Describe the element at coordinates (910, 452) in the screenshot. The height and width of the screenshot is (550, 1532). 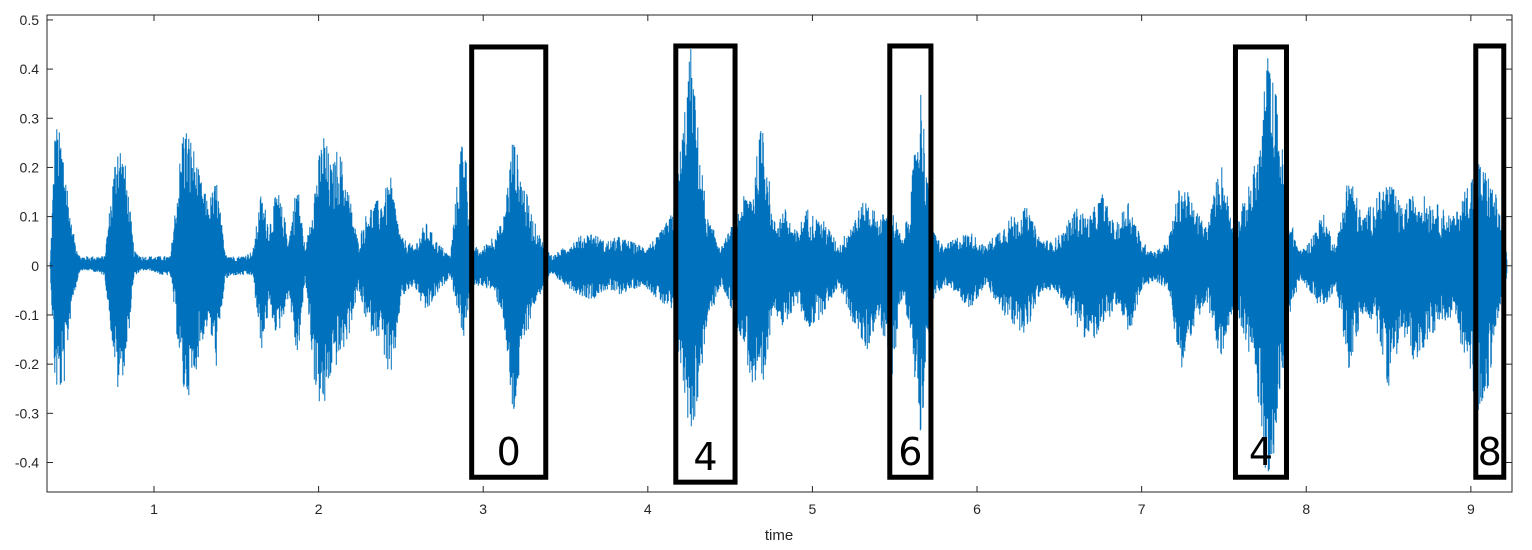
I see `annotation-digit-label: 6` at that location.